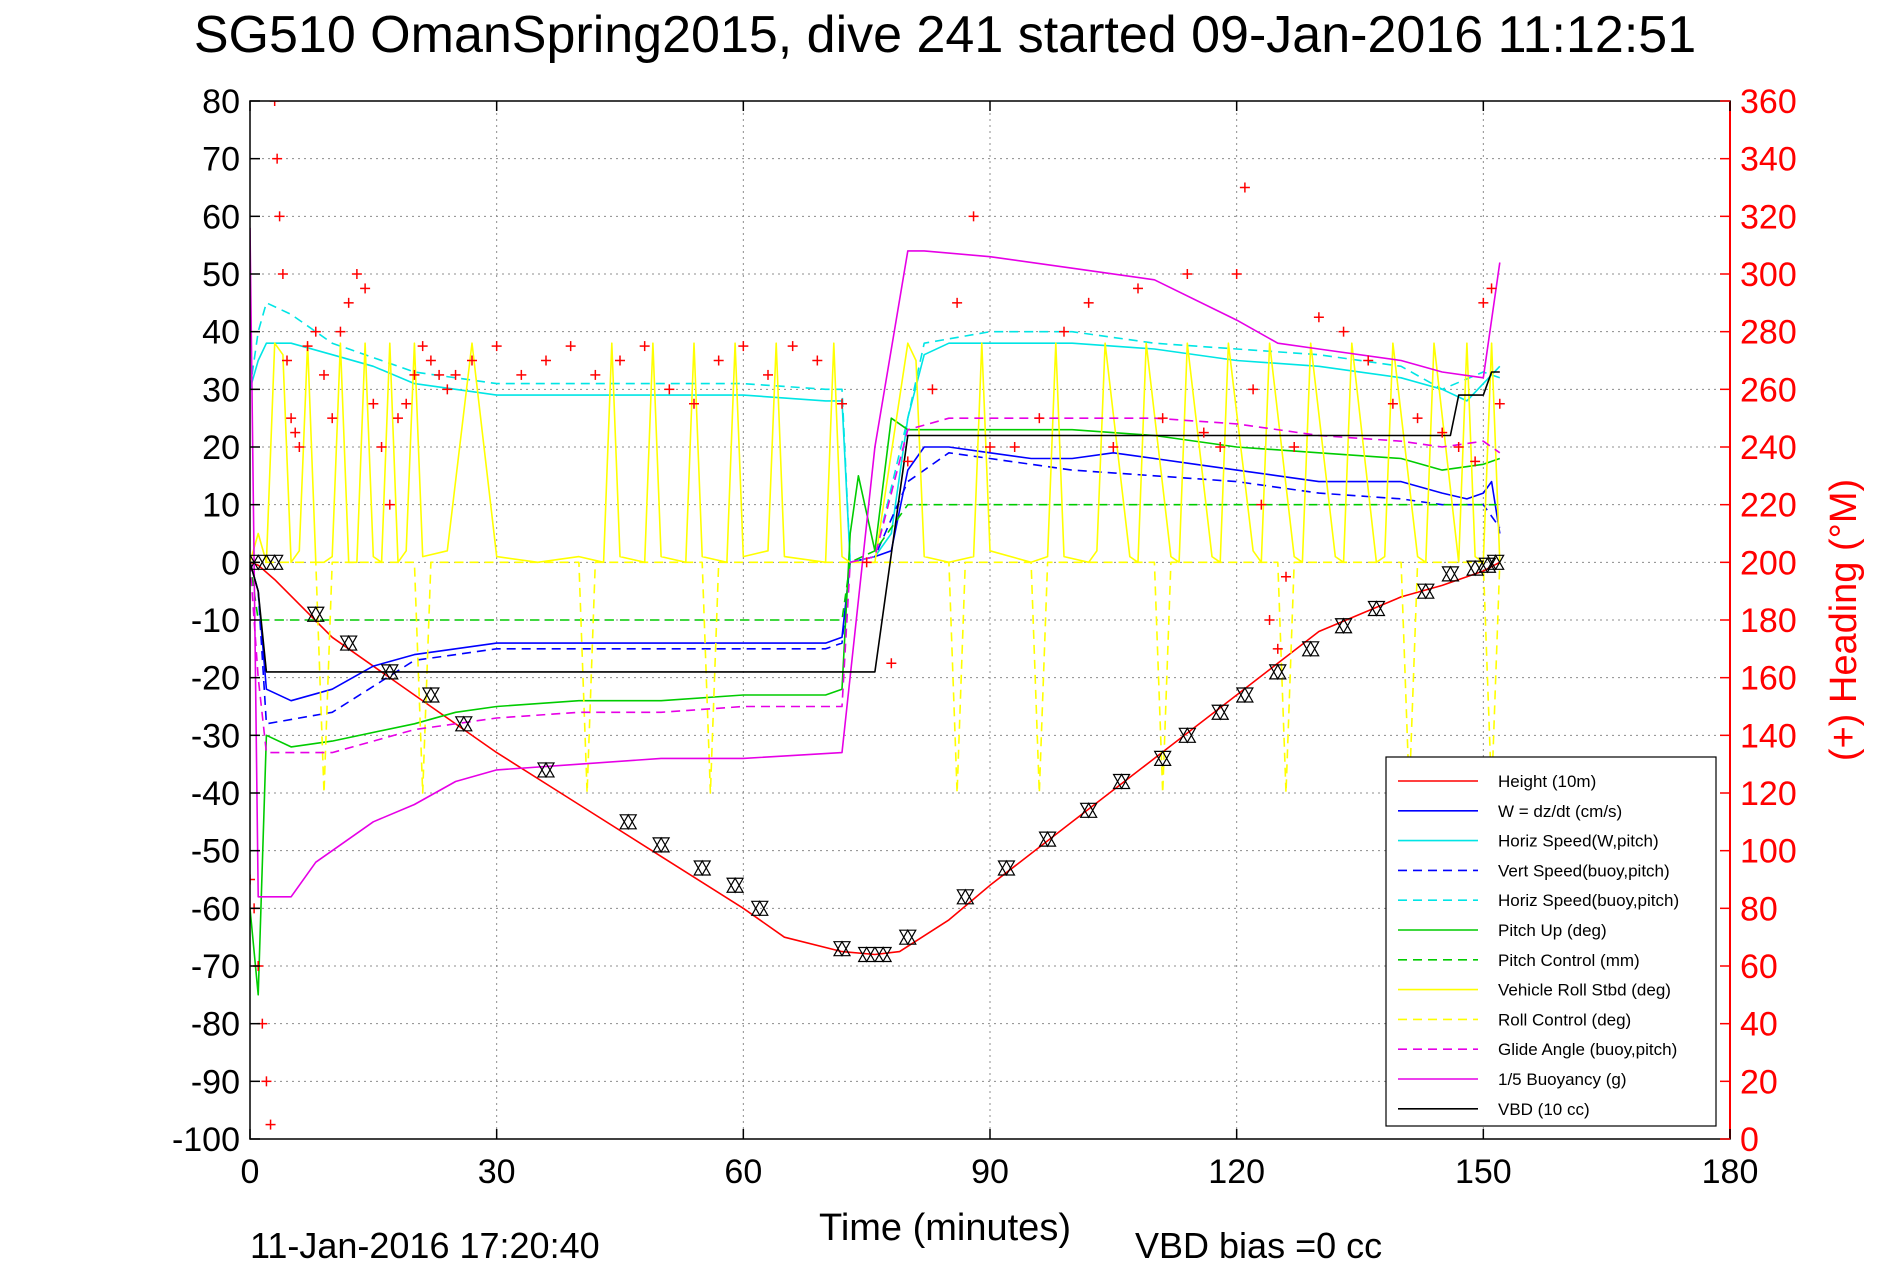 This screenshot has height=1262, width=1891. What do you see at coordinates (425, 1243) in the screenshot?
I see `footer-timestamp: 11-Jan-2016 17:20:40` at bounding box center [425, 1243].